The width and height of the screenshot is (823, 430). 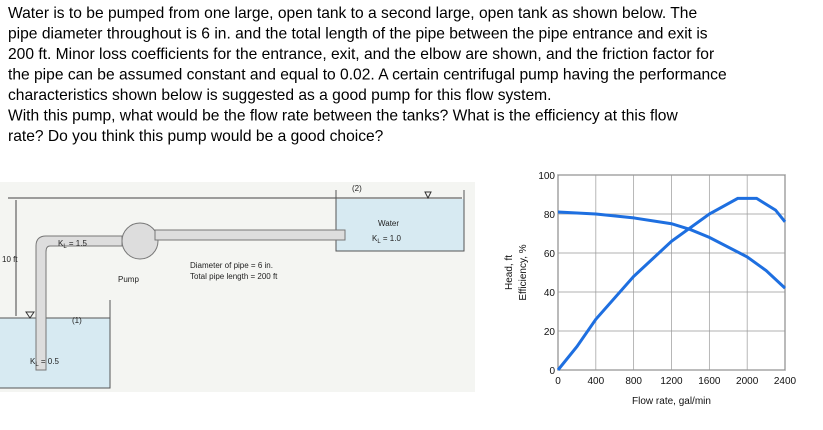 I want to click on height-label: 10 ft, so click(x=10, y=259).